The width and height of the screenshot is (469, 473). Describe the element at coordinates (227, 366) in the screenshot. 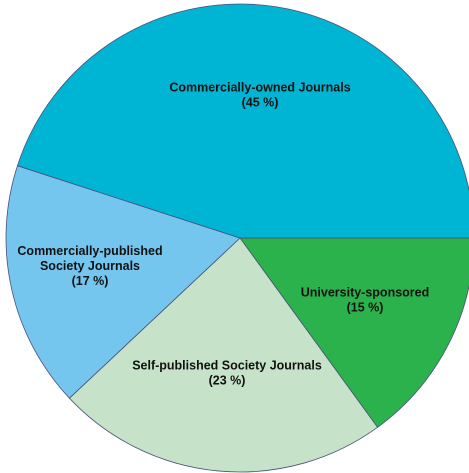

I see `pie-slice-label-line: Self-published Society Journals` at that location.